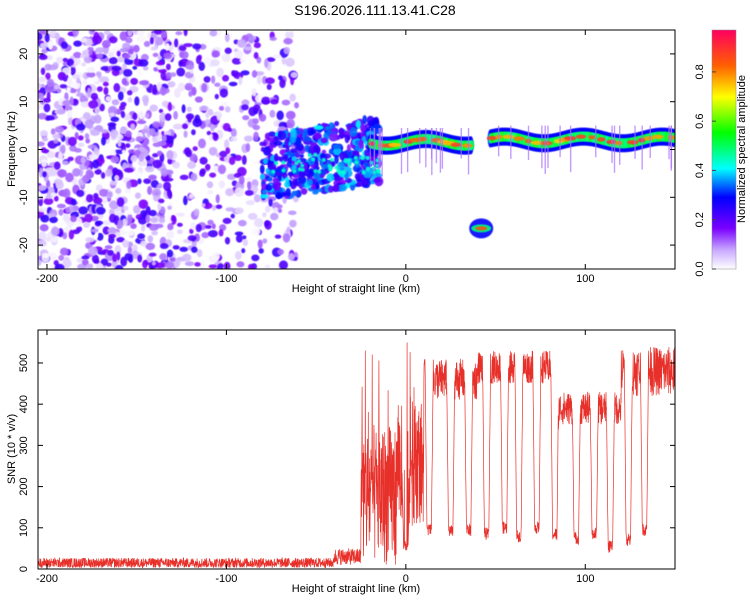  Describe the element at coordinates (12, 449) in the screenshot. I see `snr-y-axis-label: SNR (10 * v/v)` at that location.